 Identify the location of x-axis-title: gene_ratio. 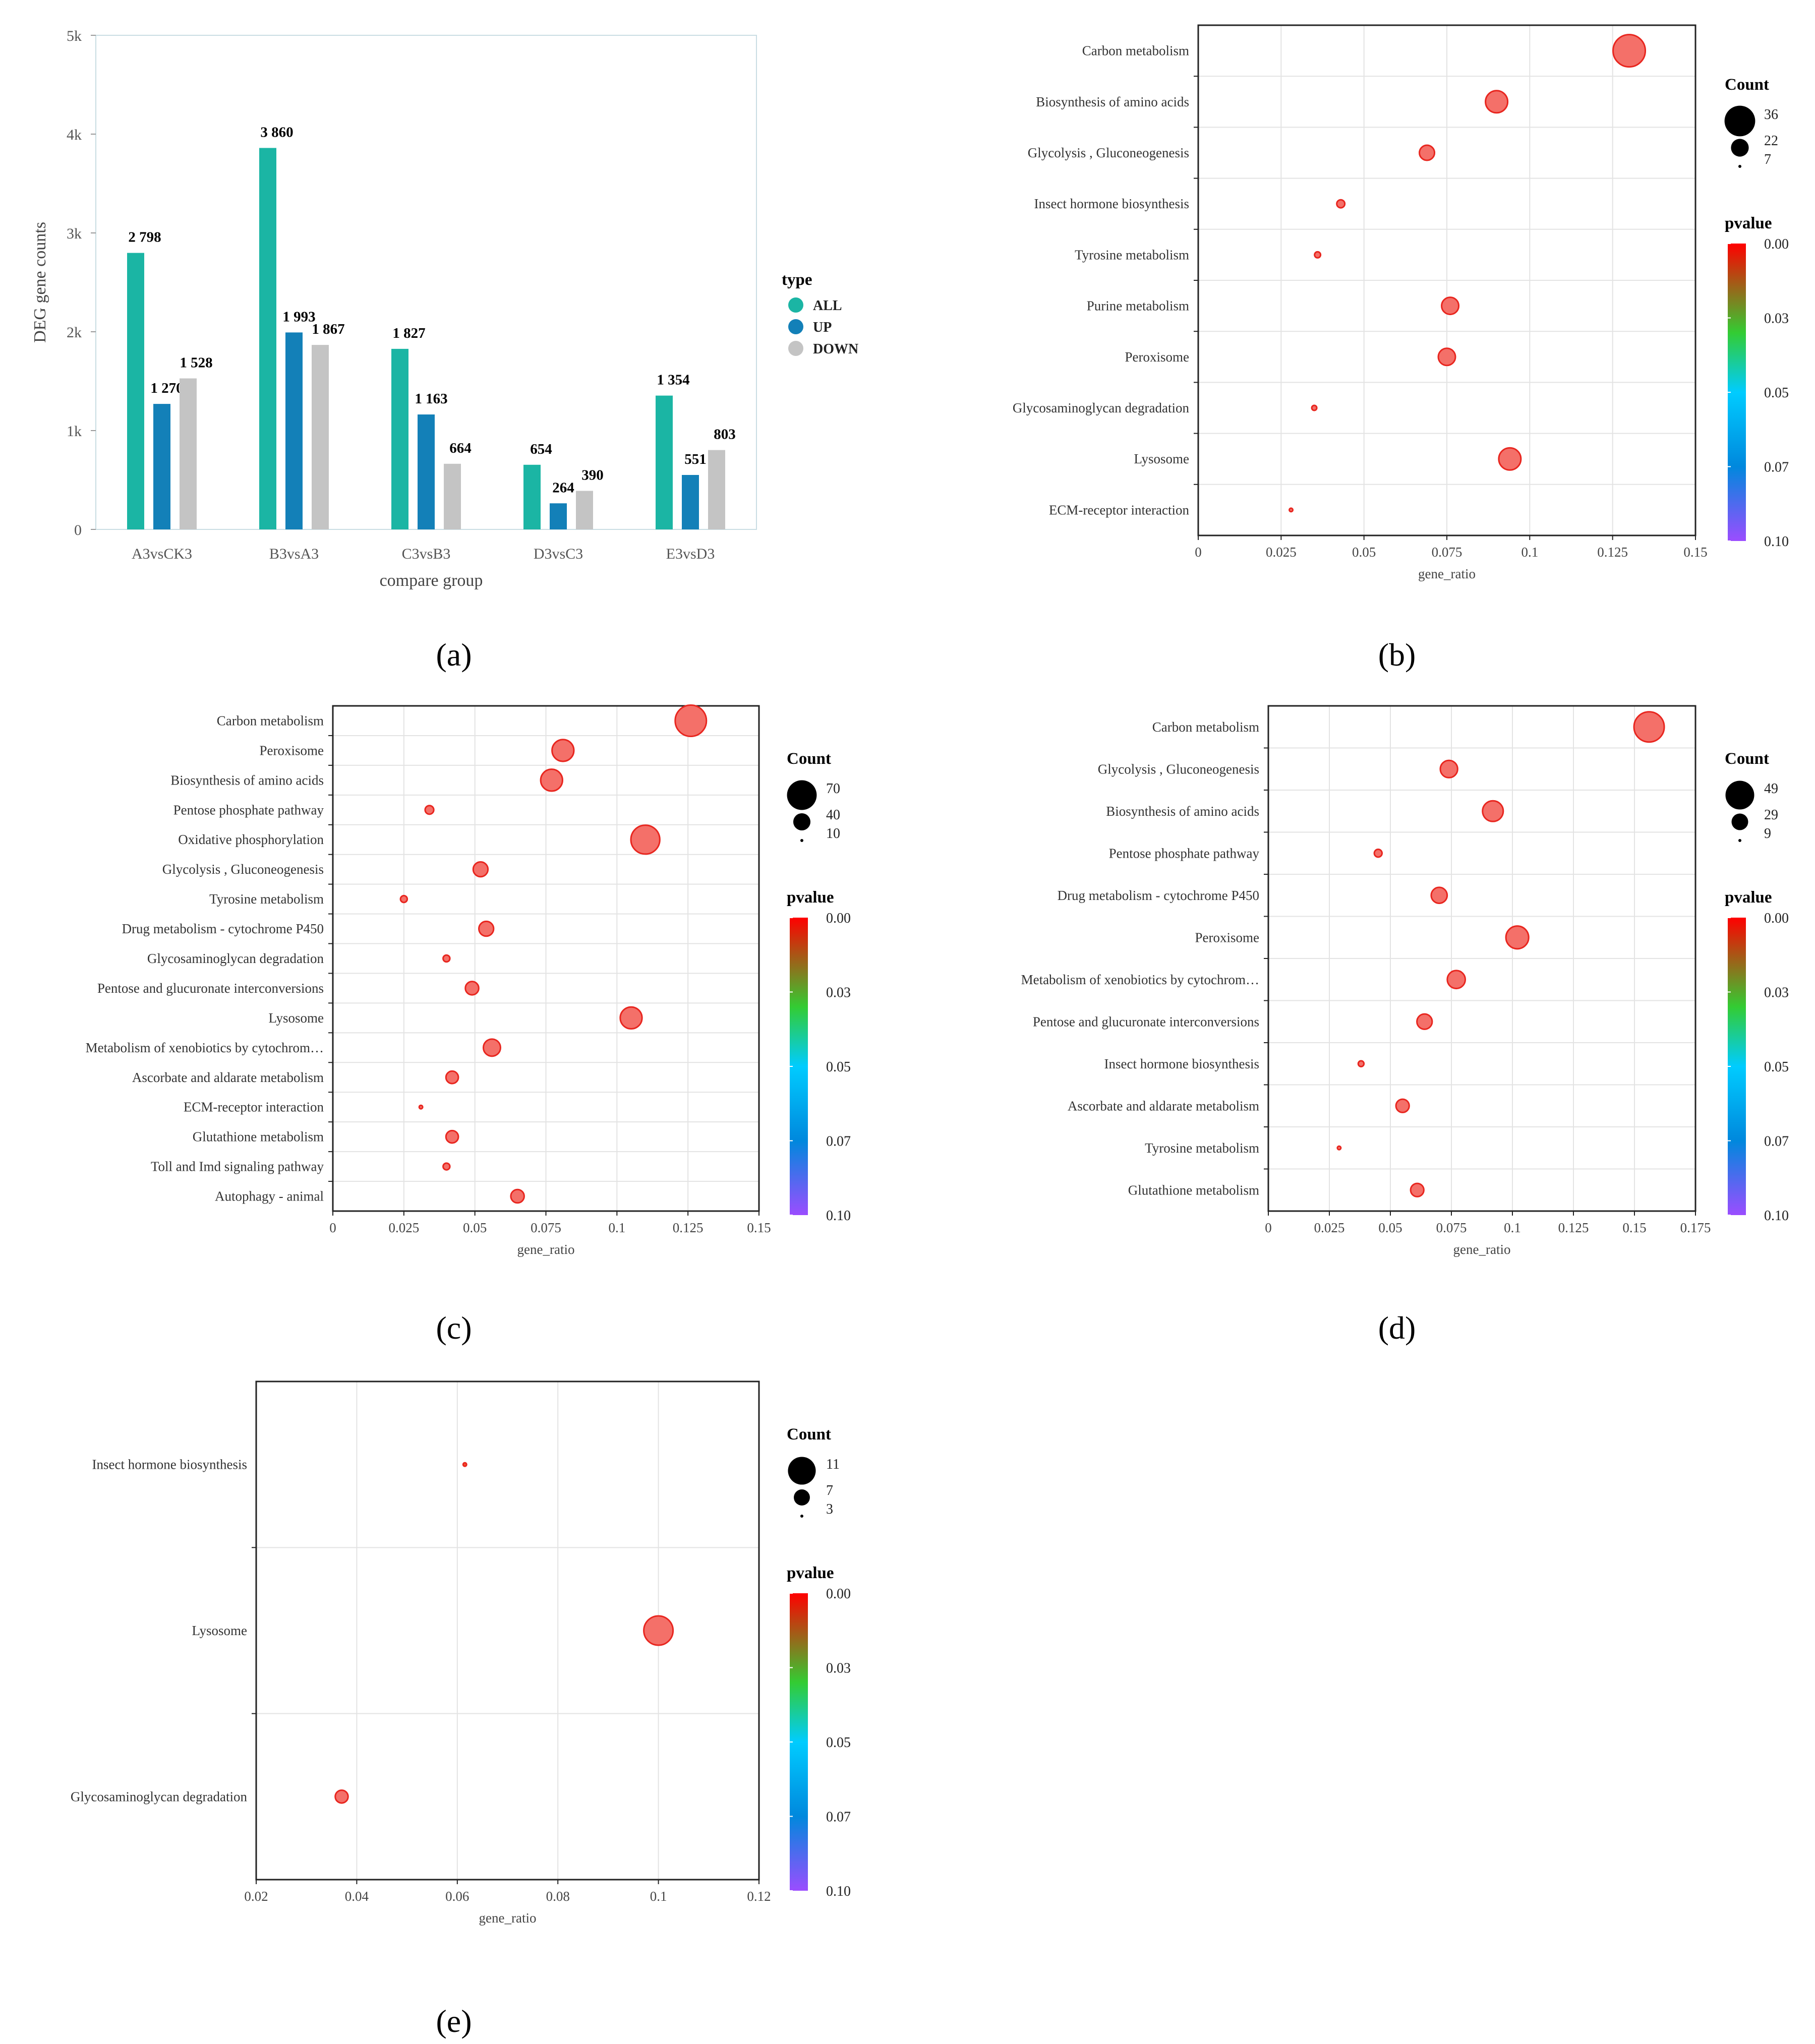
(1482, 1249).